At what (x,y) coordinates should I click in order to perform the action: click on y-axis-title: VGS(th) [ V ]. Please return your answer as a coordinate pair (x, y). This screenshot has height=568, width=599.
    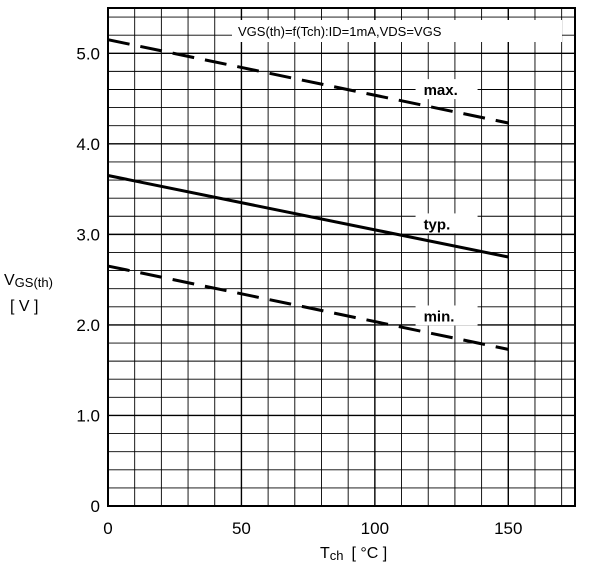
    Looking at the image, I should click on (28, 293).